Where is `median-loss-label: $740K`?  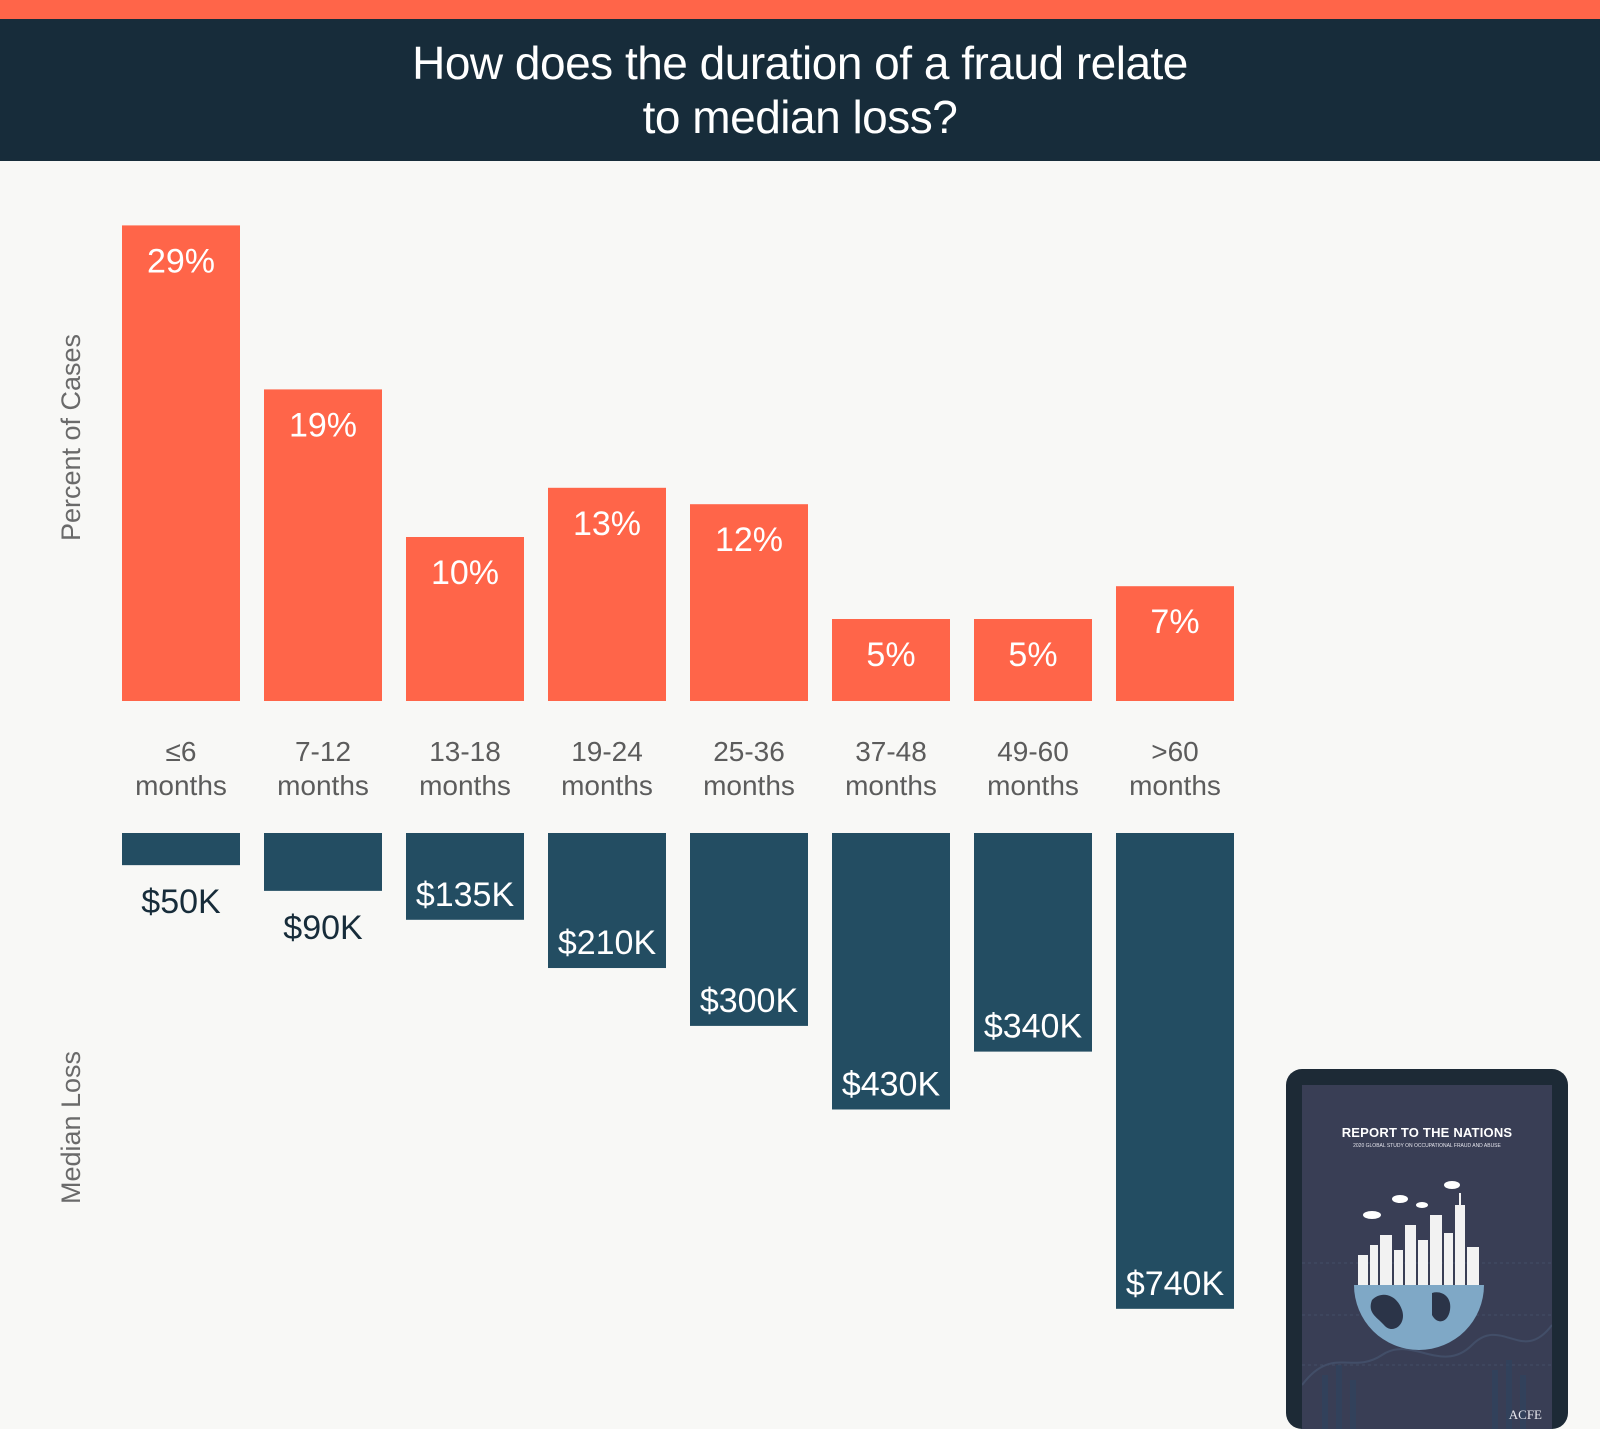 median-loss-label: $740K is located at coordinates (1175, 1284).